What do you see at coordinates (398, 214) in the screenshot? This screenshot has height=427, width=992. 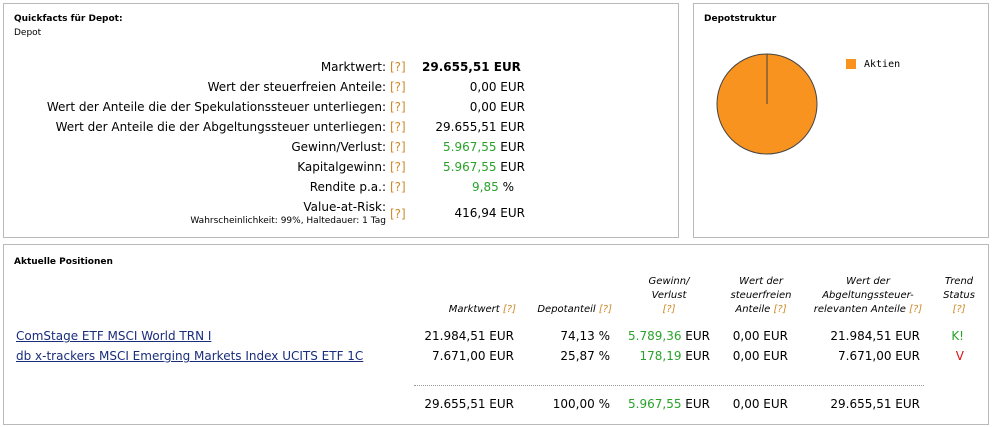 I see `var-help-link: [?]` at bounding box center [398, 214].